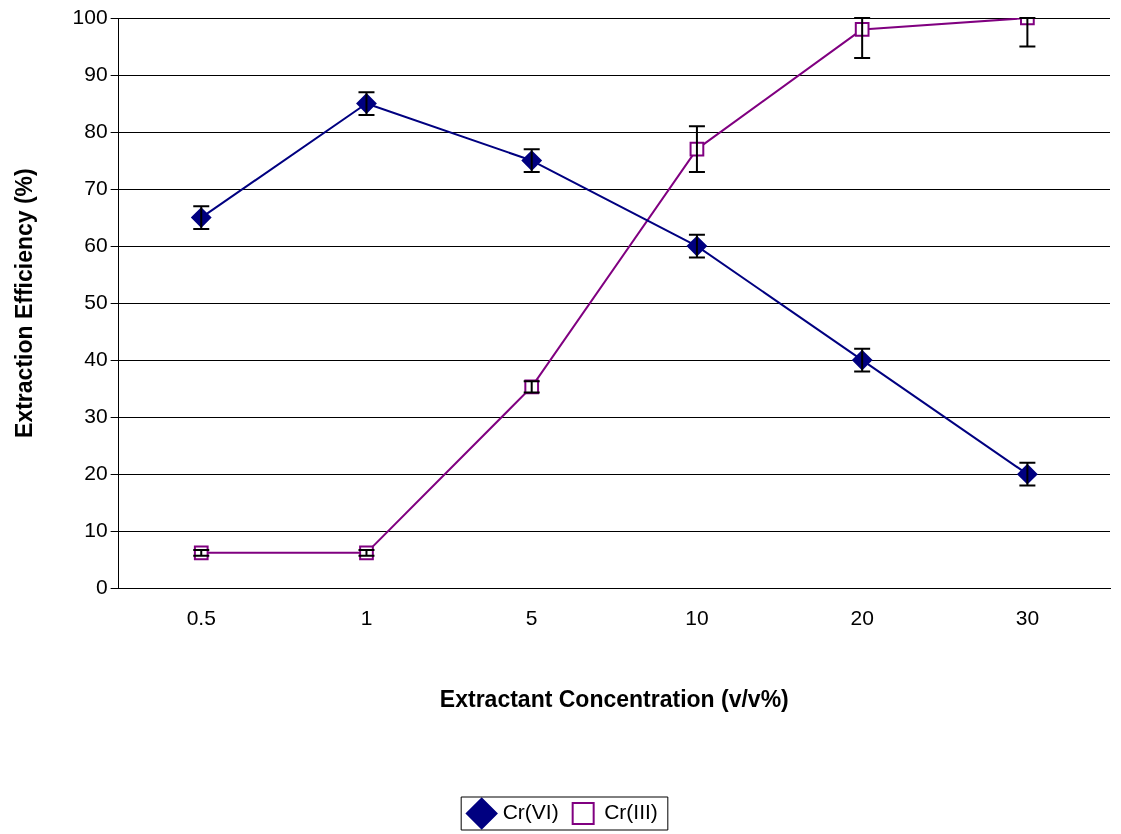 This screenshot has width=1121, height=834. I want to click on y-tick-label: 10, so click(96, 529).